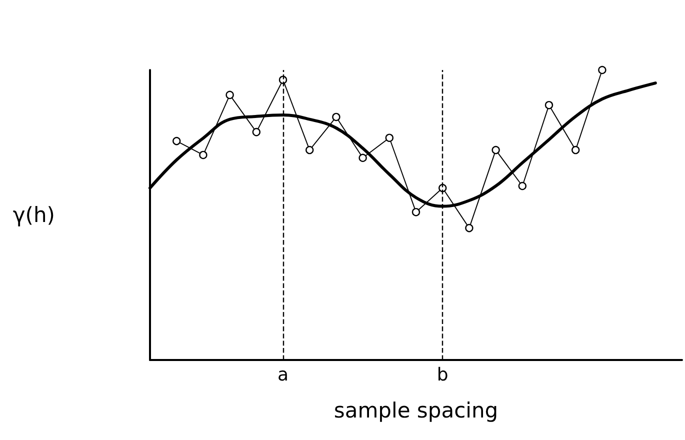 The height and width of the screenshot is (440, 685). What do you see at coordinates (416, 410) in the screenshot?
I see `x-axis-title: sample spacing` at bounding box center [416, 410].